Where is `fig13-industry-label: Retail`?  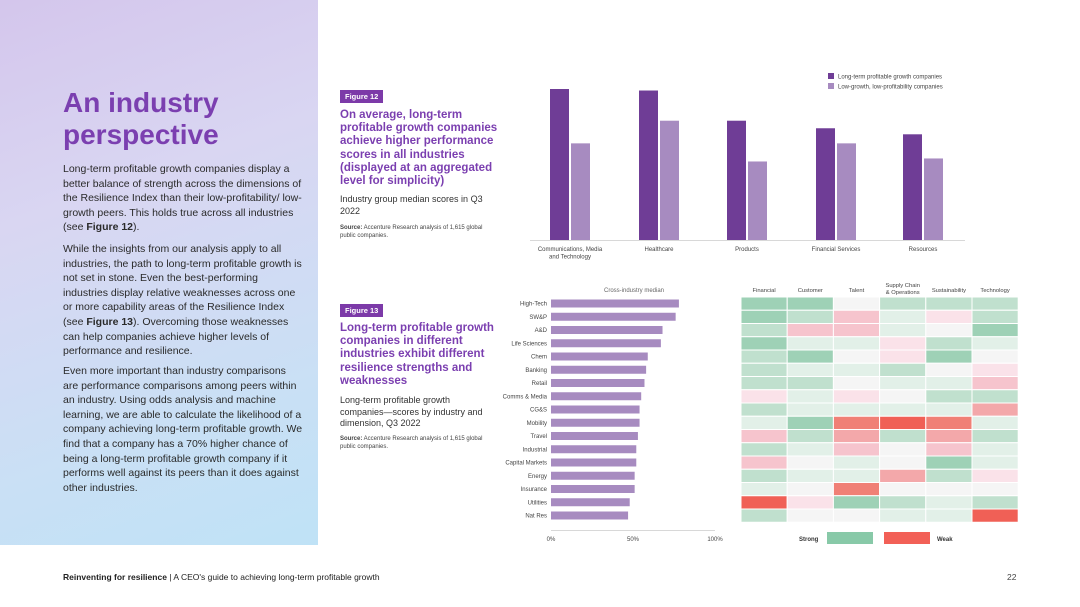
fig13-industry-label: Retail is located at coordinates (539, 384).